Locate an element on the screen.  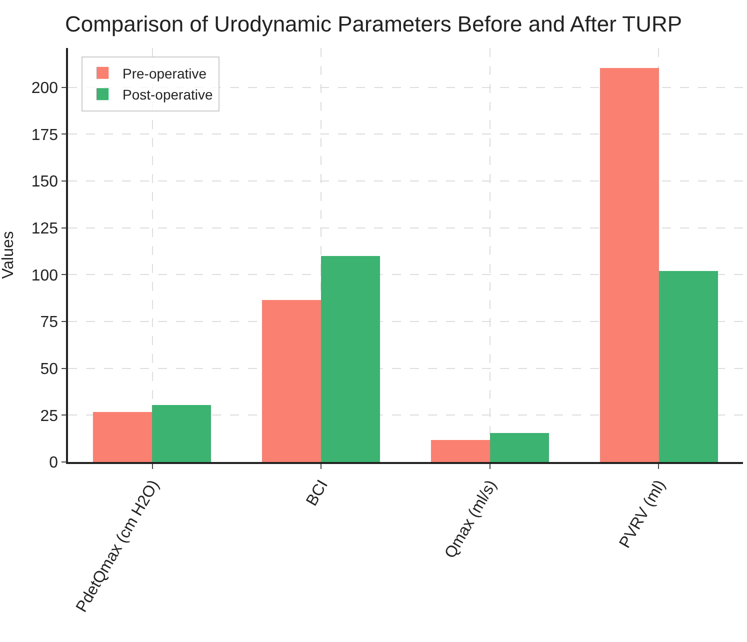
y-tick-label: 25 is located at coordinates (49, 416).